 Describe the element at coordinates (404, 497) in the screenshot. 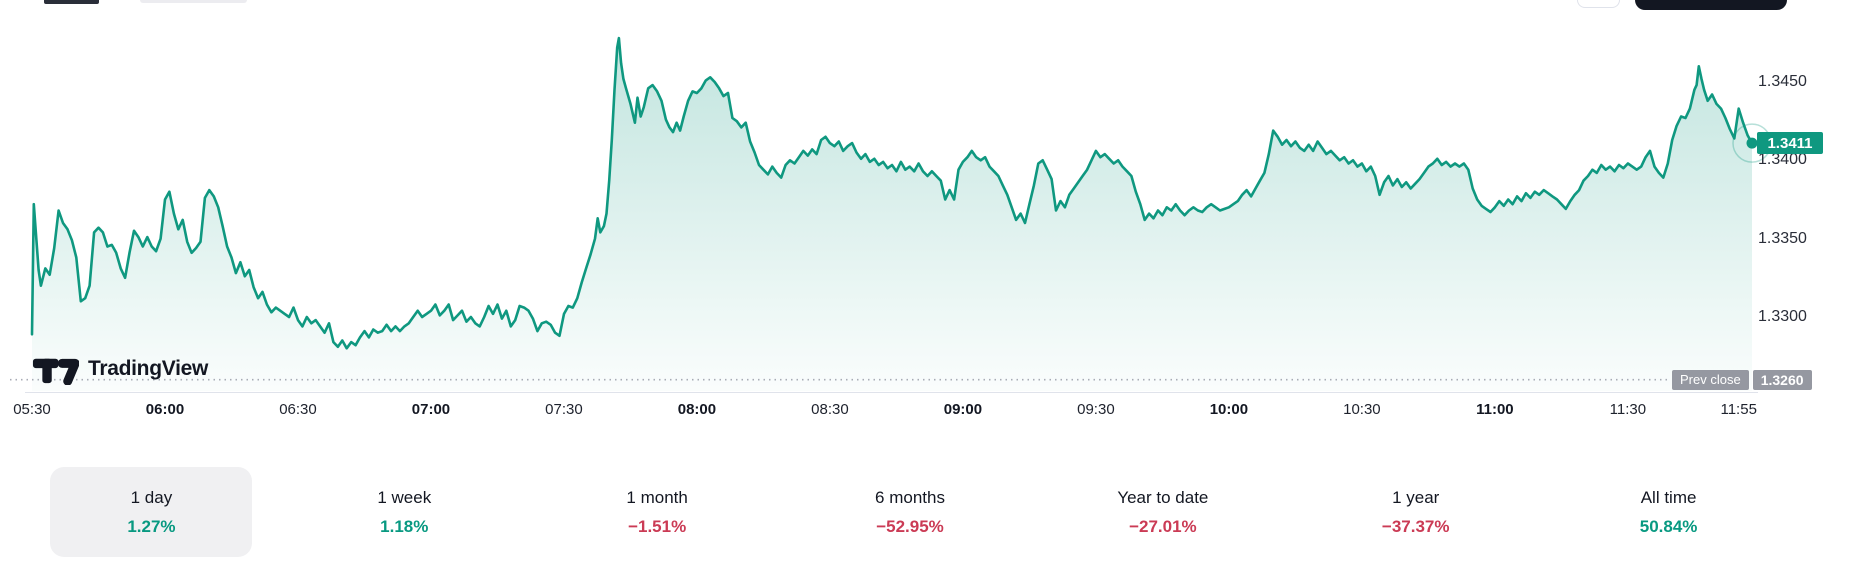

I see `period-label: 1 week` at that location.